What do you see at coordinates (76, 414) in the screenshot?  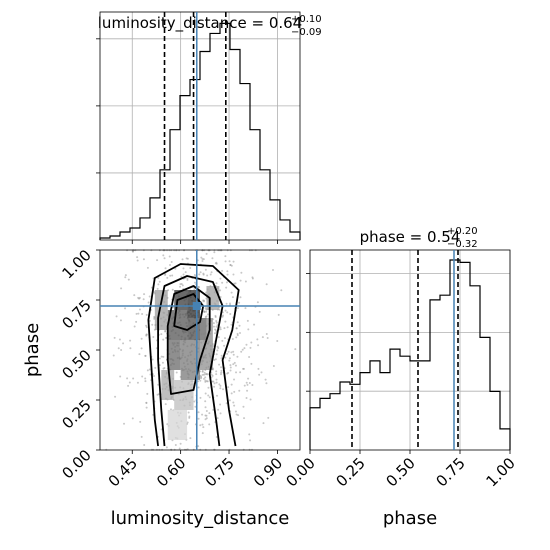 I see `phase-y-tick-label: 0.25` at bounding box center [76, 414].